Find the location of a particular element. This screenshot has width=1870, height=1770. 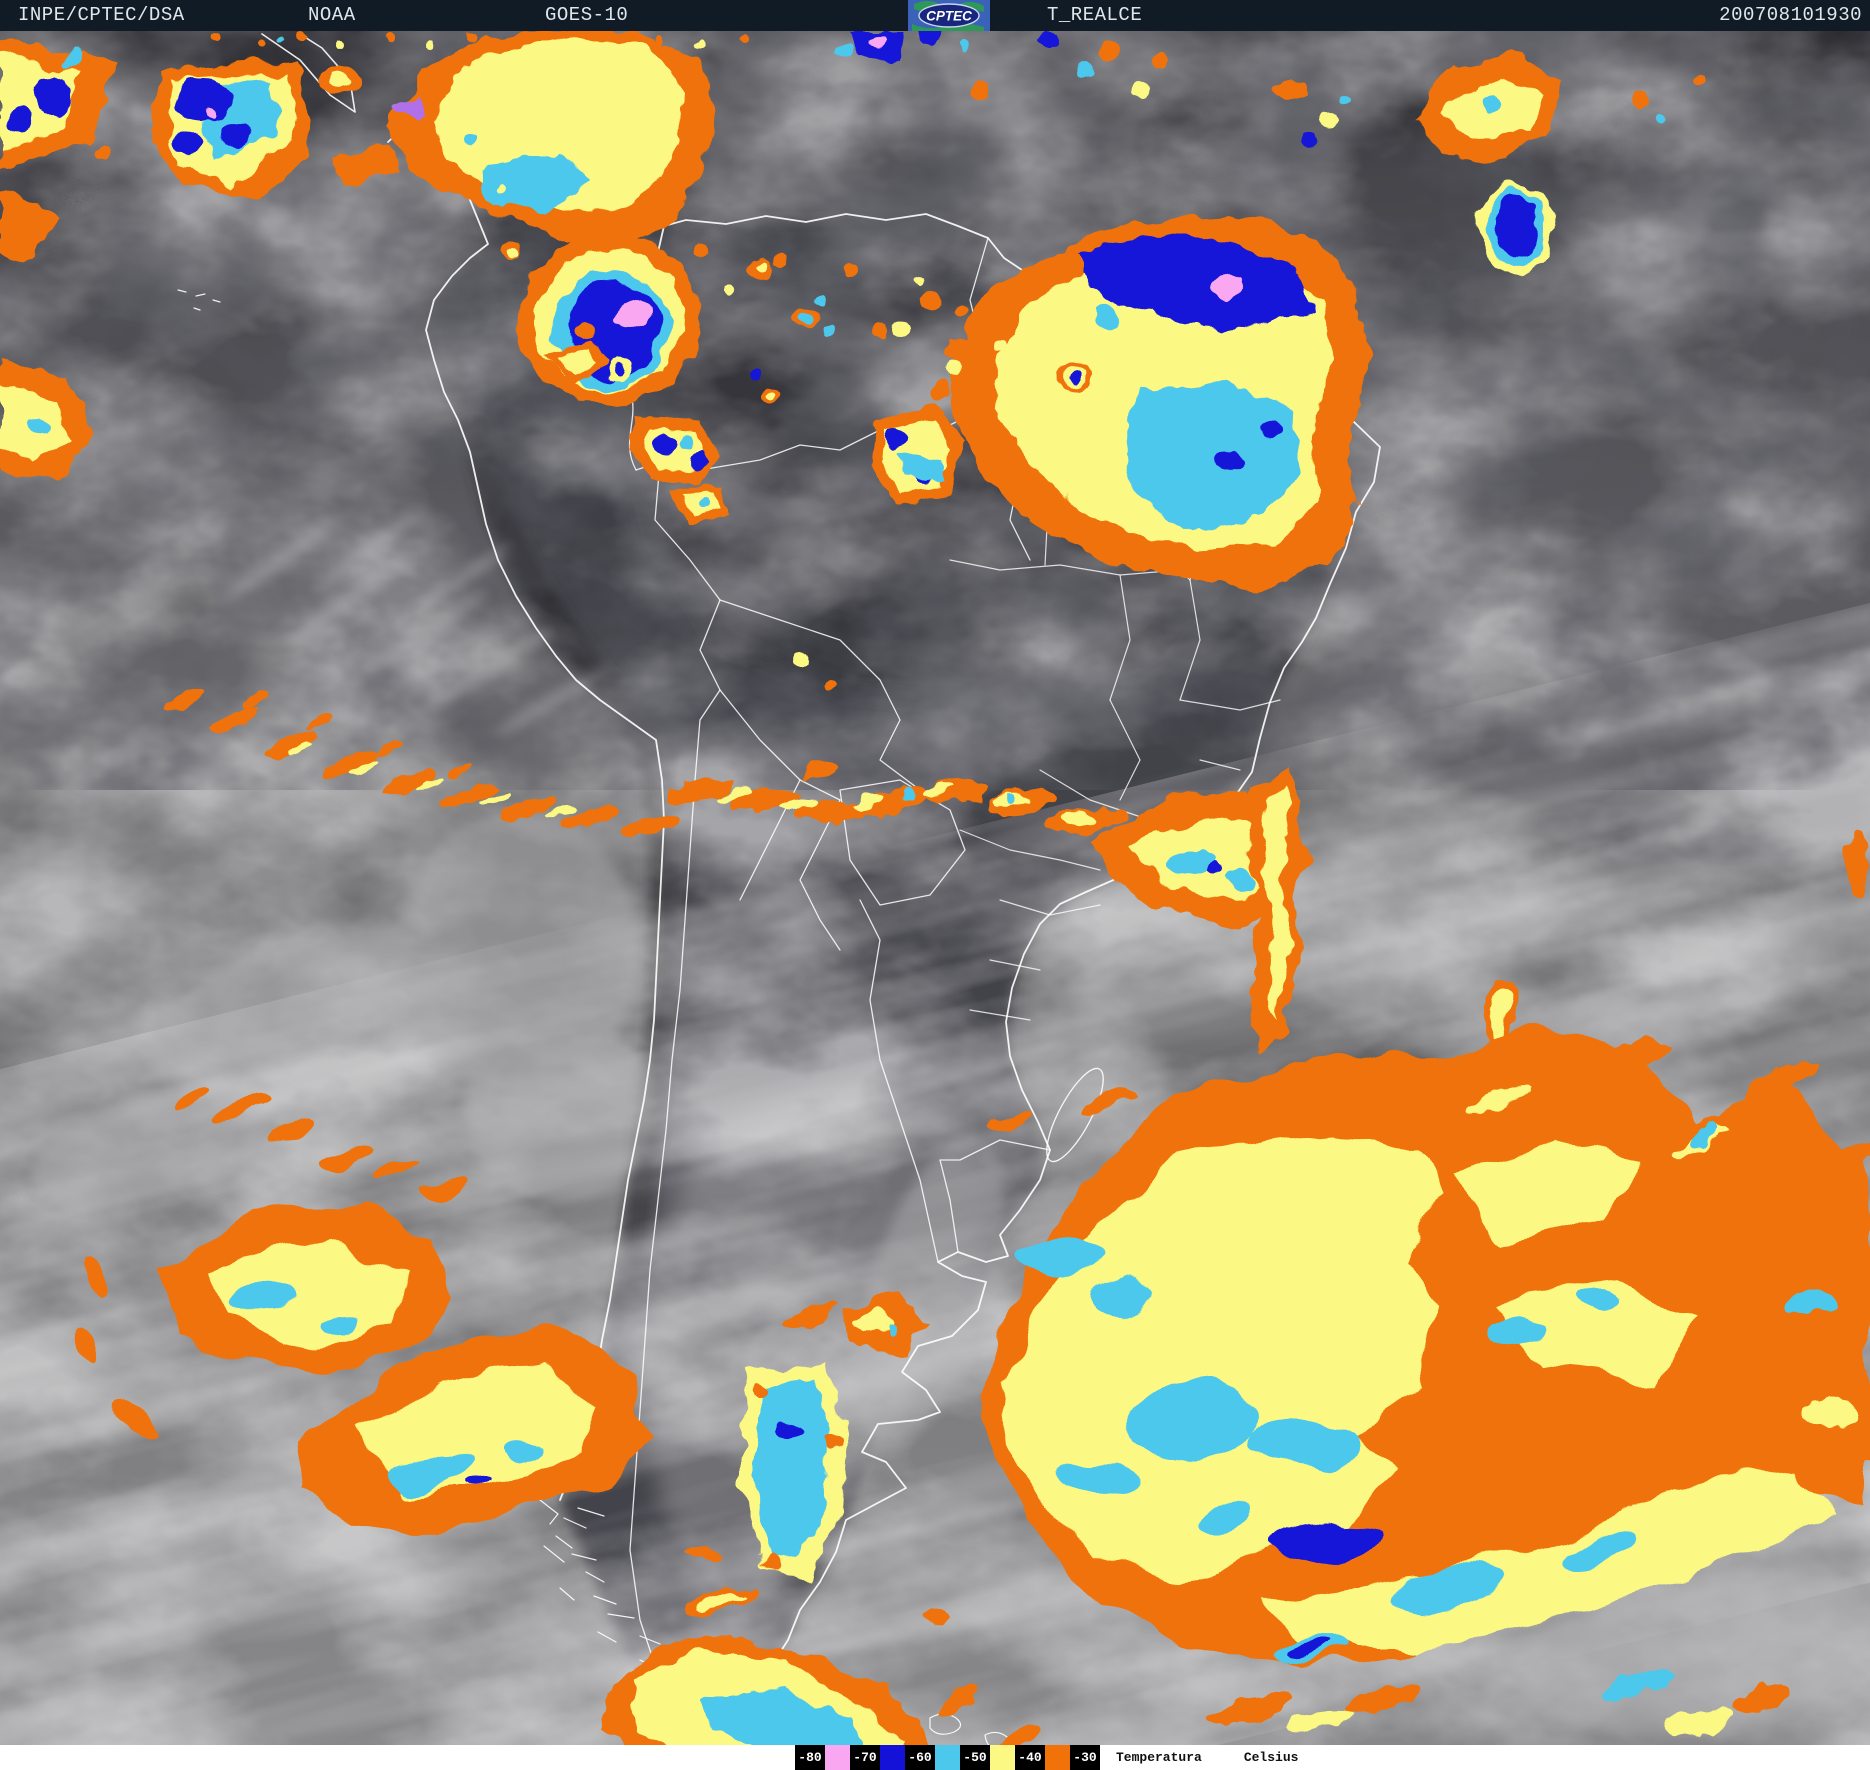

product-label: T_REALCE is located at coordinates (1095, 15).